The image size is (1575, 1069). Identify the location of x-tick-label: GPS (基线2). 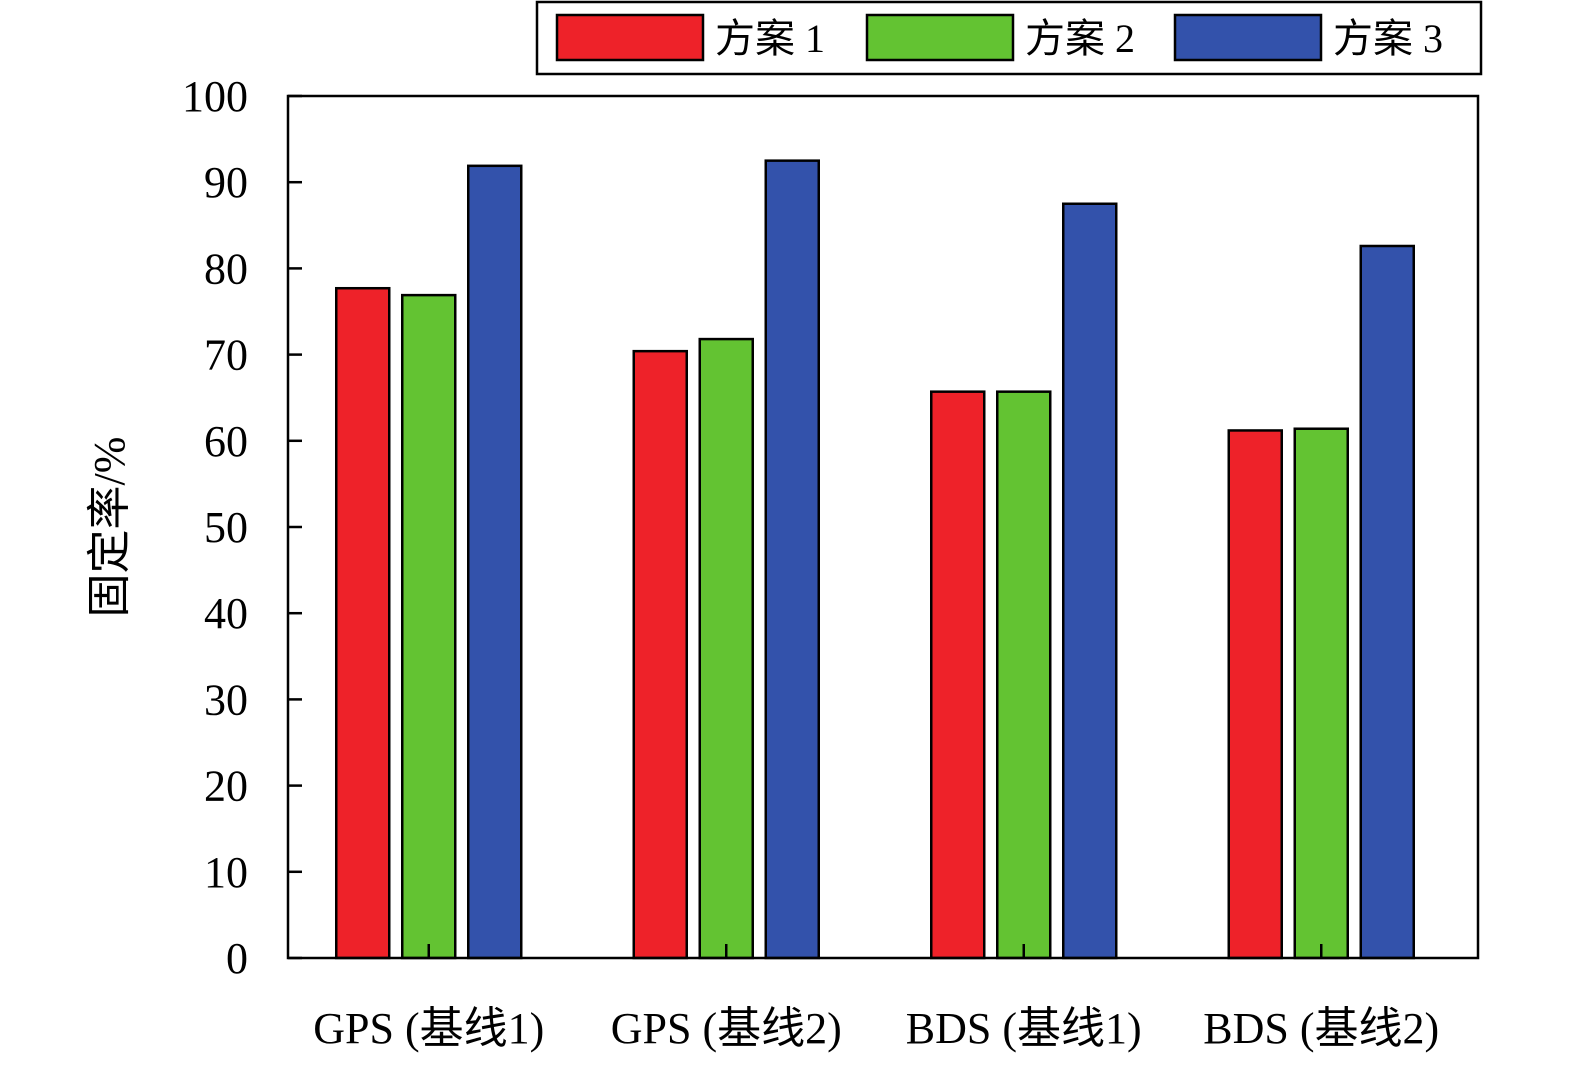
(726, 1028).